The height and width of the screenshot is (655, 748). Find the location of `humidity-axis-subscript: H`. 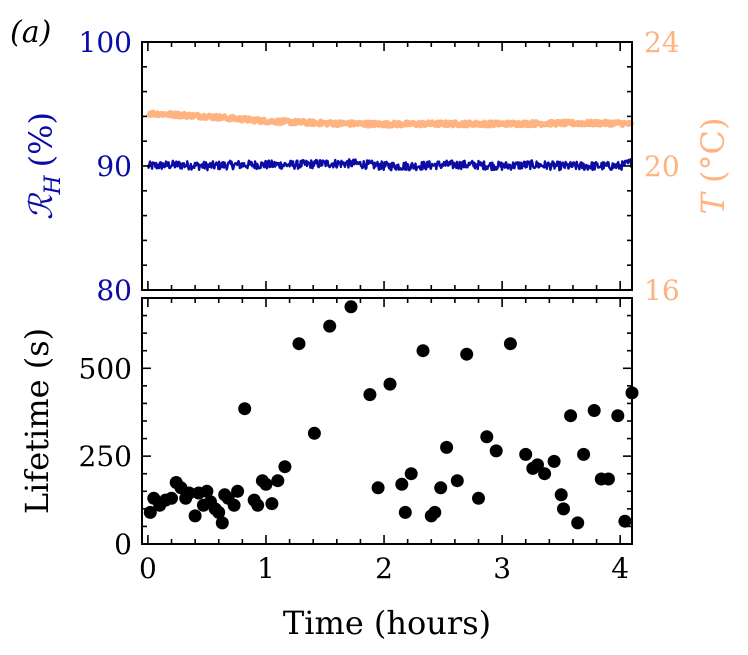

humidity-axis-subscript: H is located at coordinates (53, 185).